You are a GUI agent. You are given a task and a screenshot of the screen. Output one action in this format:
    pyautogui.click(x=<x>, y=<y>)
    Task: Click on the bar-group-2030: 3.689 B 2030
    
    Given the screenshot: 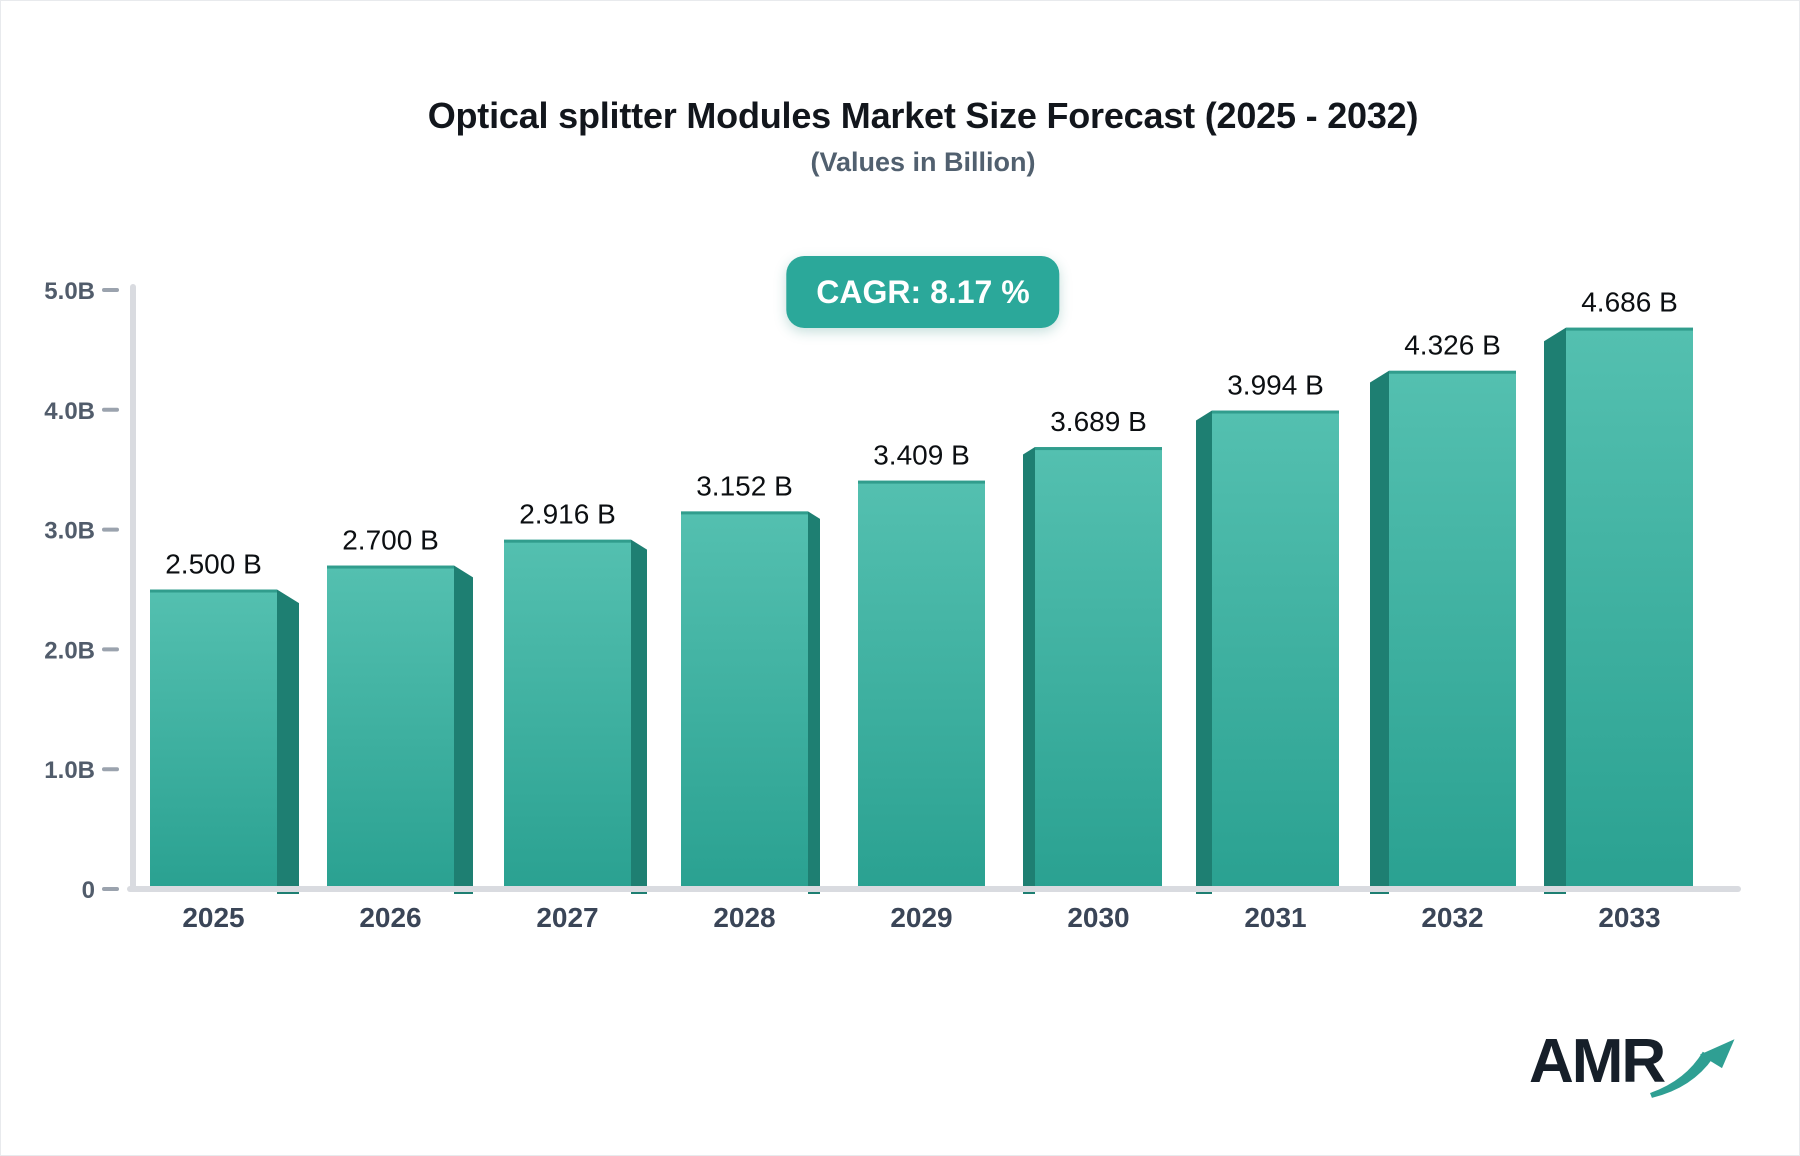 What is the action you would take?
    pyautogui.click(x=1092, y=669)
    